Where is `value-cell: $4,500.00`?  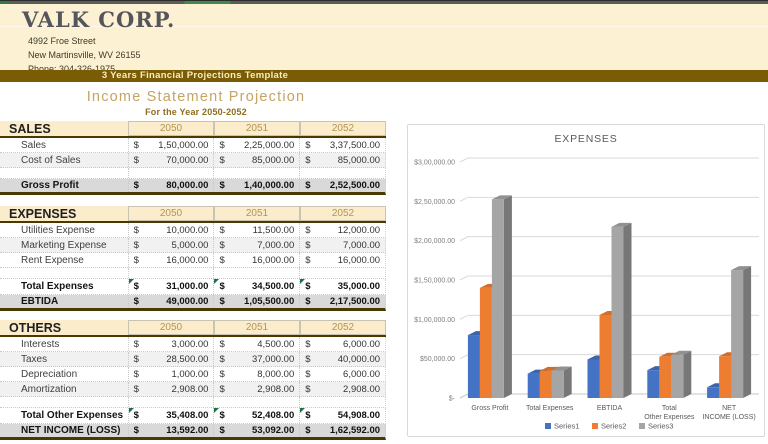 value-cell: $4,500.00 is located at coordinates (256, 344).